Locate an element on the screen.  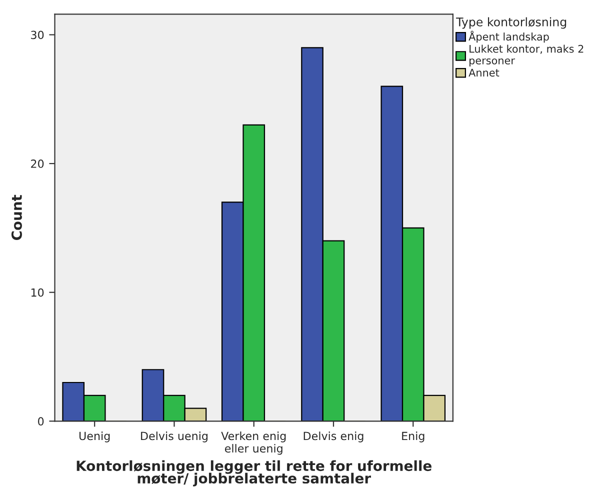
x-tick-label: Delvis enig is located at coordinates (334, 437).